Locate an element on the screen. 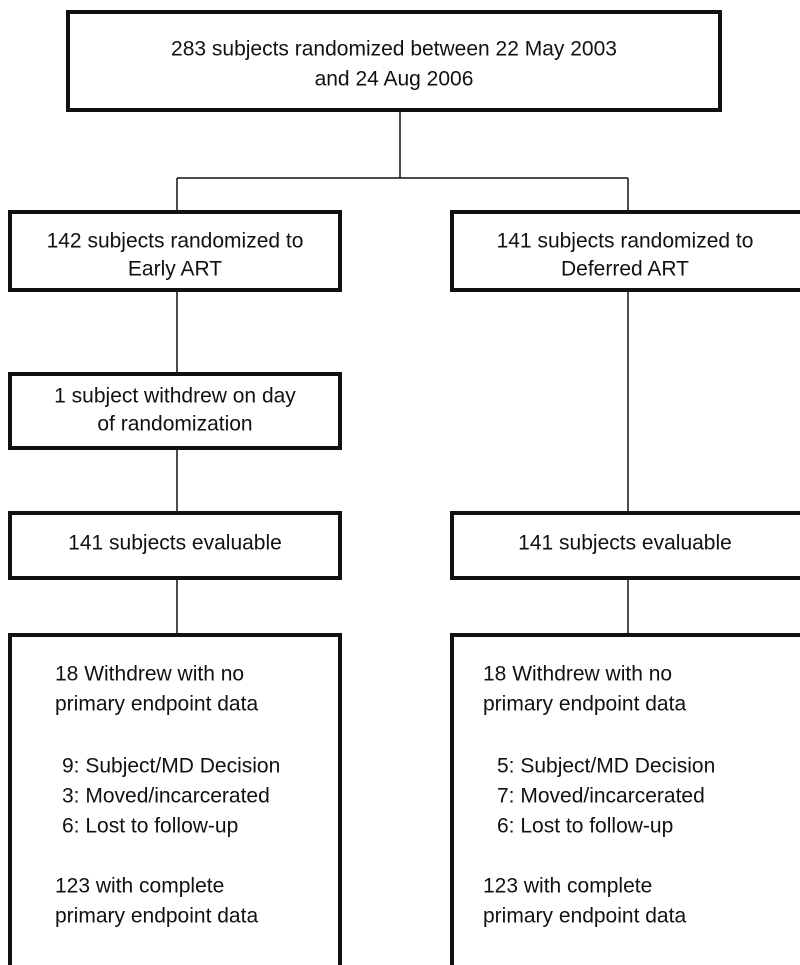 This screenshot has width=800, height=965. node-text: 5: Subject/MD Decision is located at coordinates (606, 766).